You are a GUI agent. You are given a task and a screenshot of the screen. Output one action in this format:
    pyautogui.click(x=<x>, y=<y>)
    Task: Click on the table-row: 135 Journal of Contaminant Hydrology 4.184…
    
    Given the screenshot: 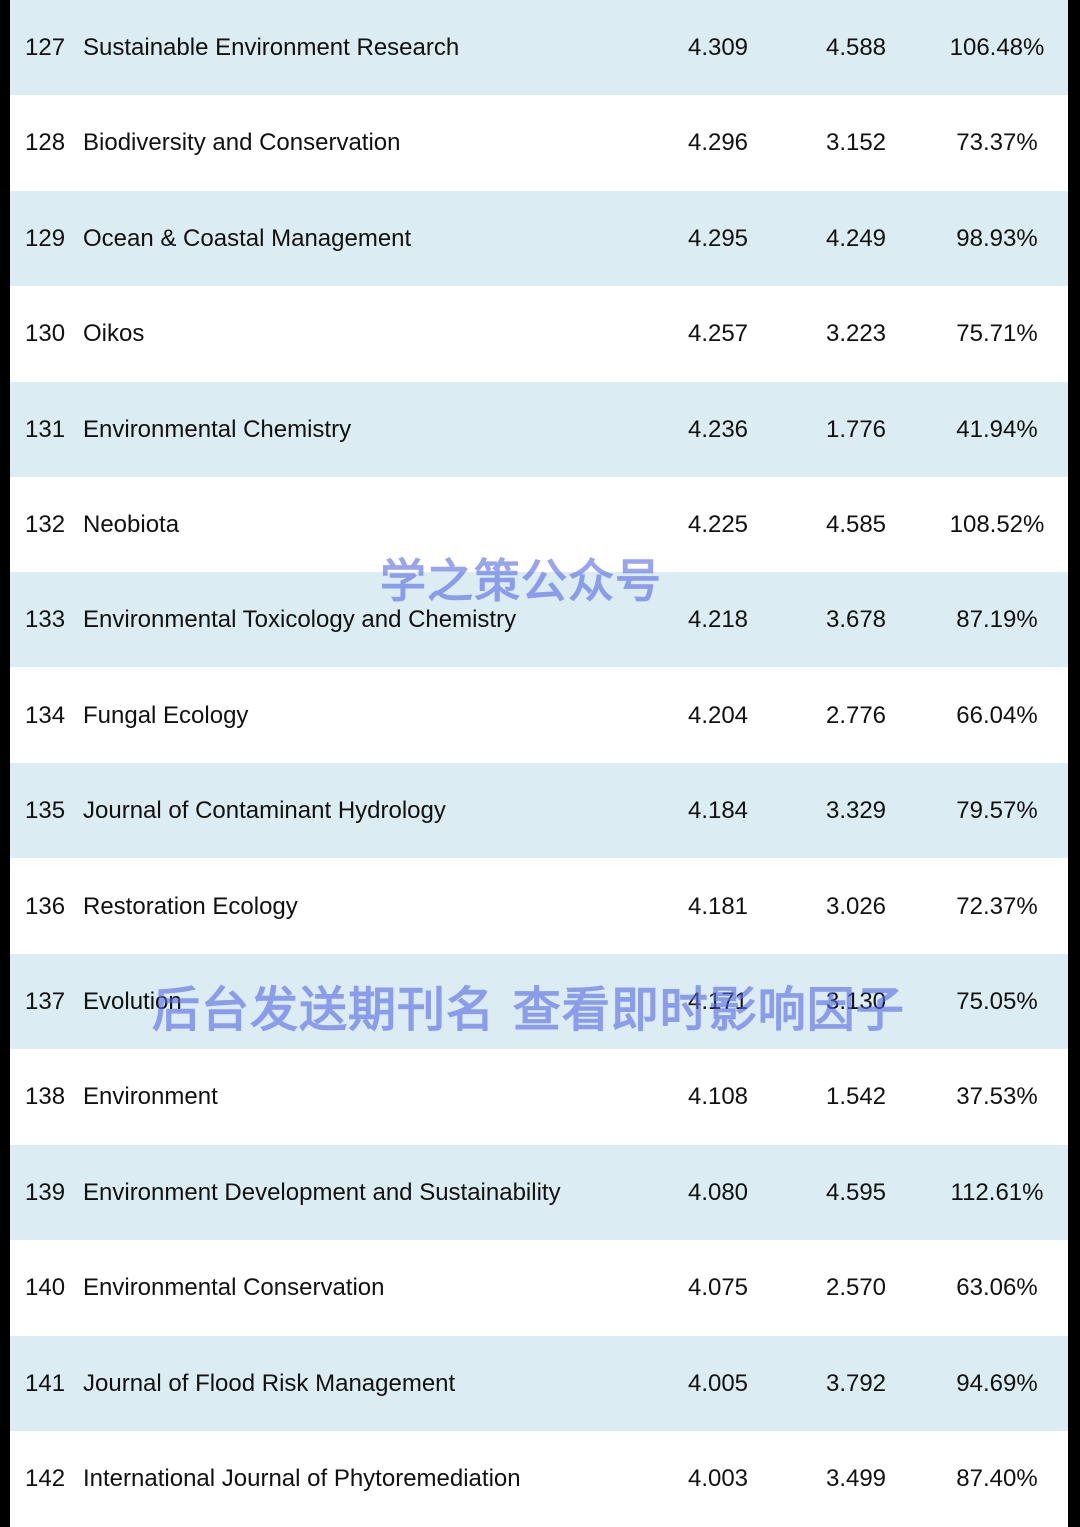 What is the action you would take?
    pyautogui.click(x=539, y=810)
    